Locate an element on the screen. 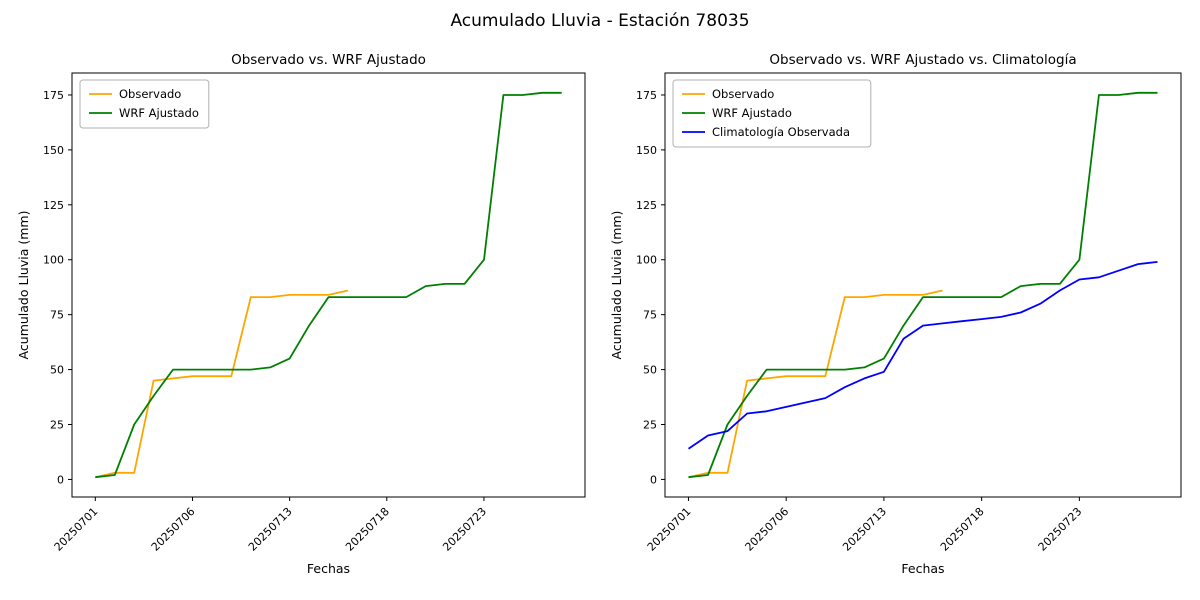  legend-label-climatolog-a-observada: Climatología Observada is located at coordinates (781, 132).